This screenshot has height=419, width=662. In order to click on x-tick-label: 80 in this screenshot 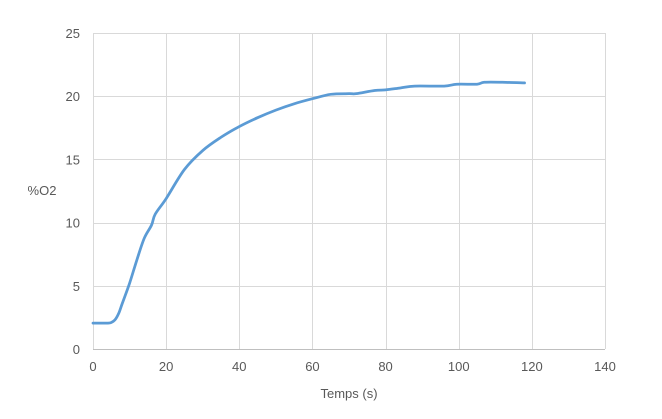, I will do `click(385, 366)`.